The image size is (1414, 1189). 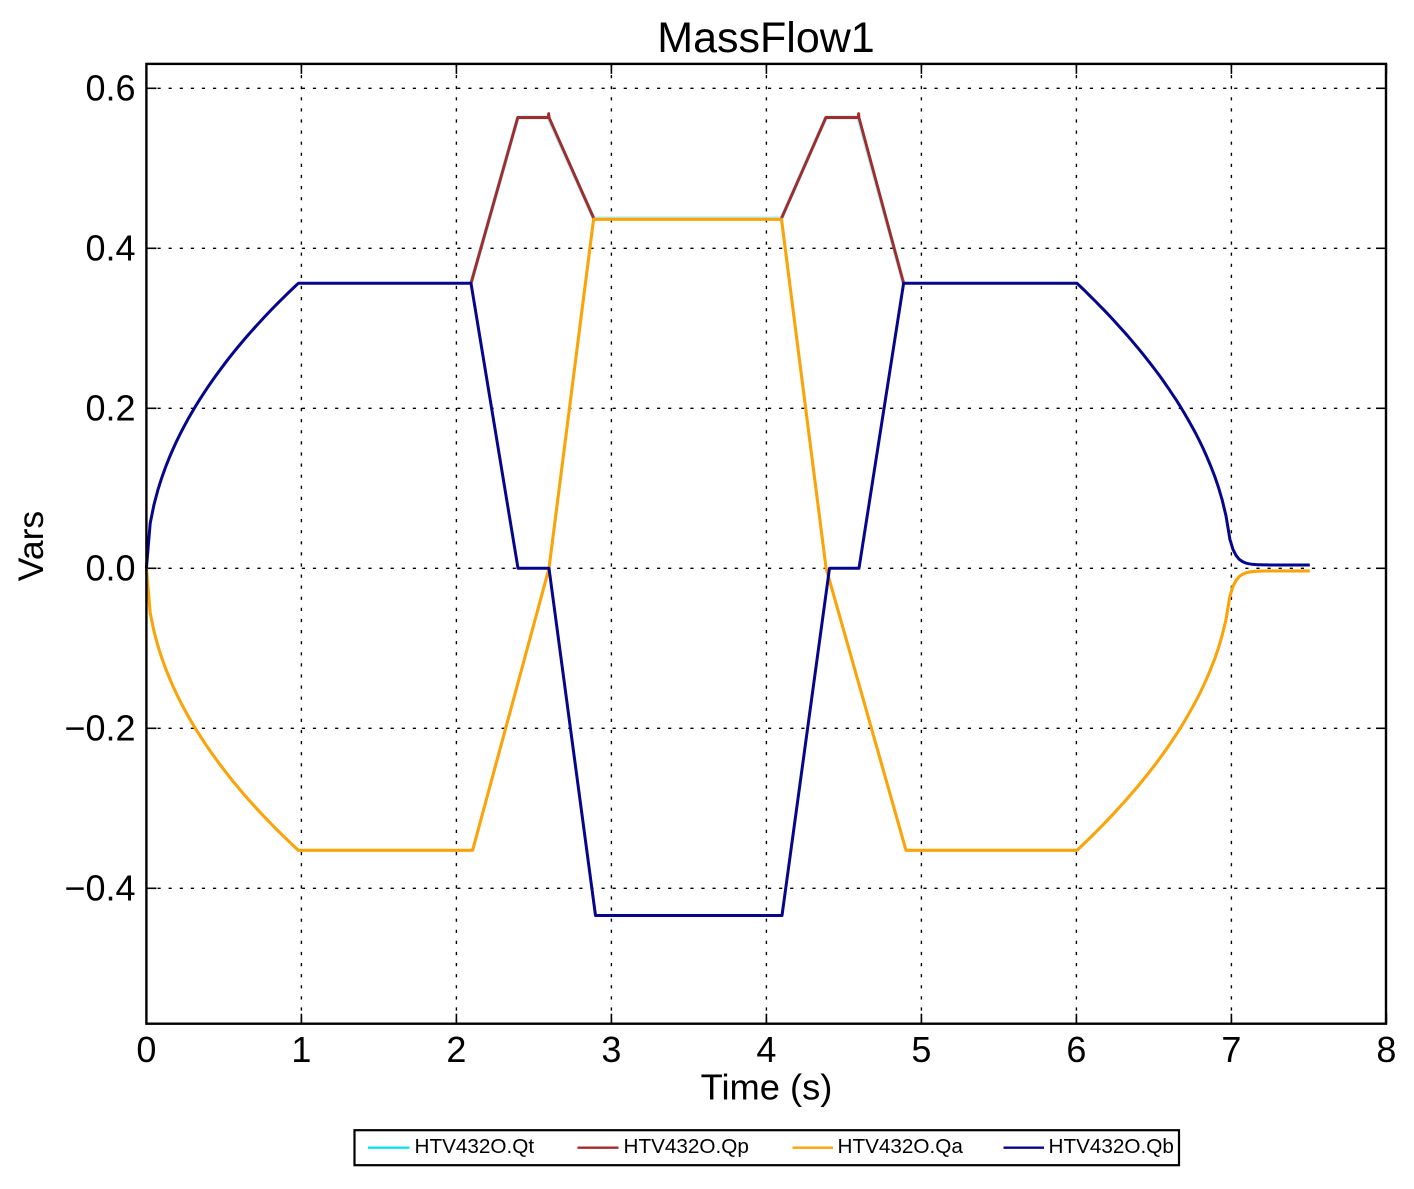 I want to click on svg-text: 1, so click(x=301, y=1049).